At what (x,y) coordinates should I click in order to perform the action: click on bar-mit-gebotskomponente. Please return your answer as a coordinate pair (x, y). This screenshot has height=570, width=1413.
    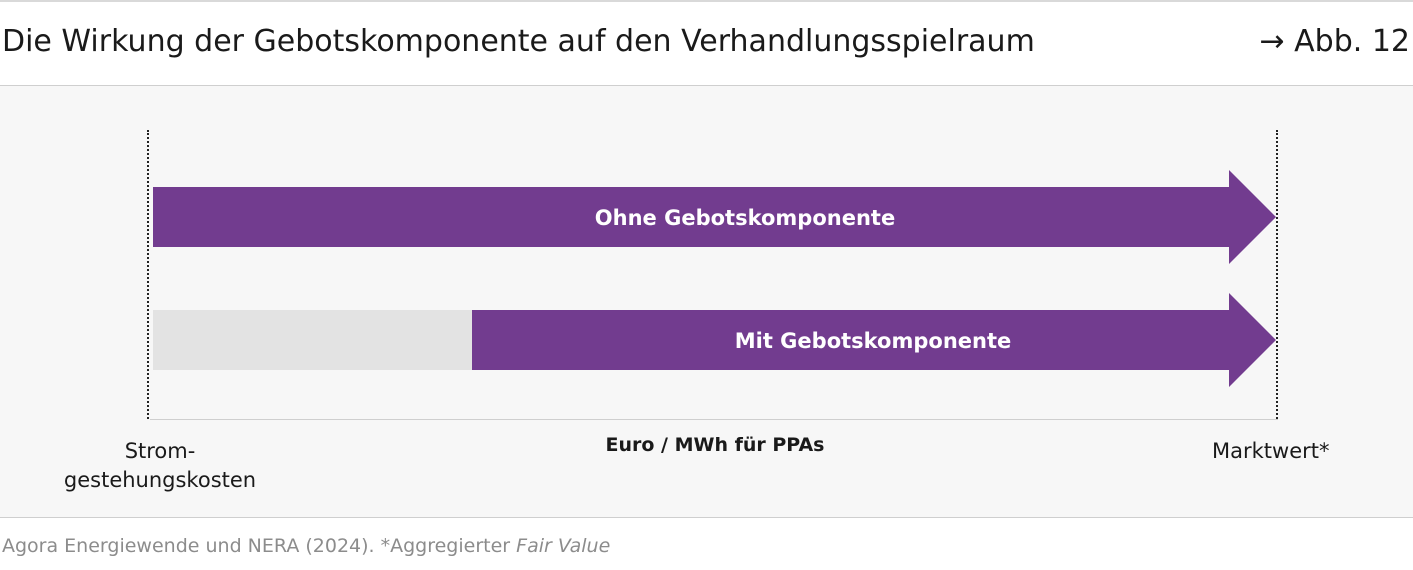
    Looking at the image, I should click on (874, 340).